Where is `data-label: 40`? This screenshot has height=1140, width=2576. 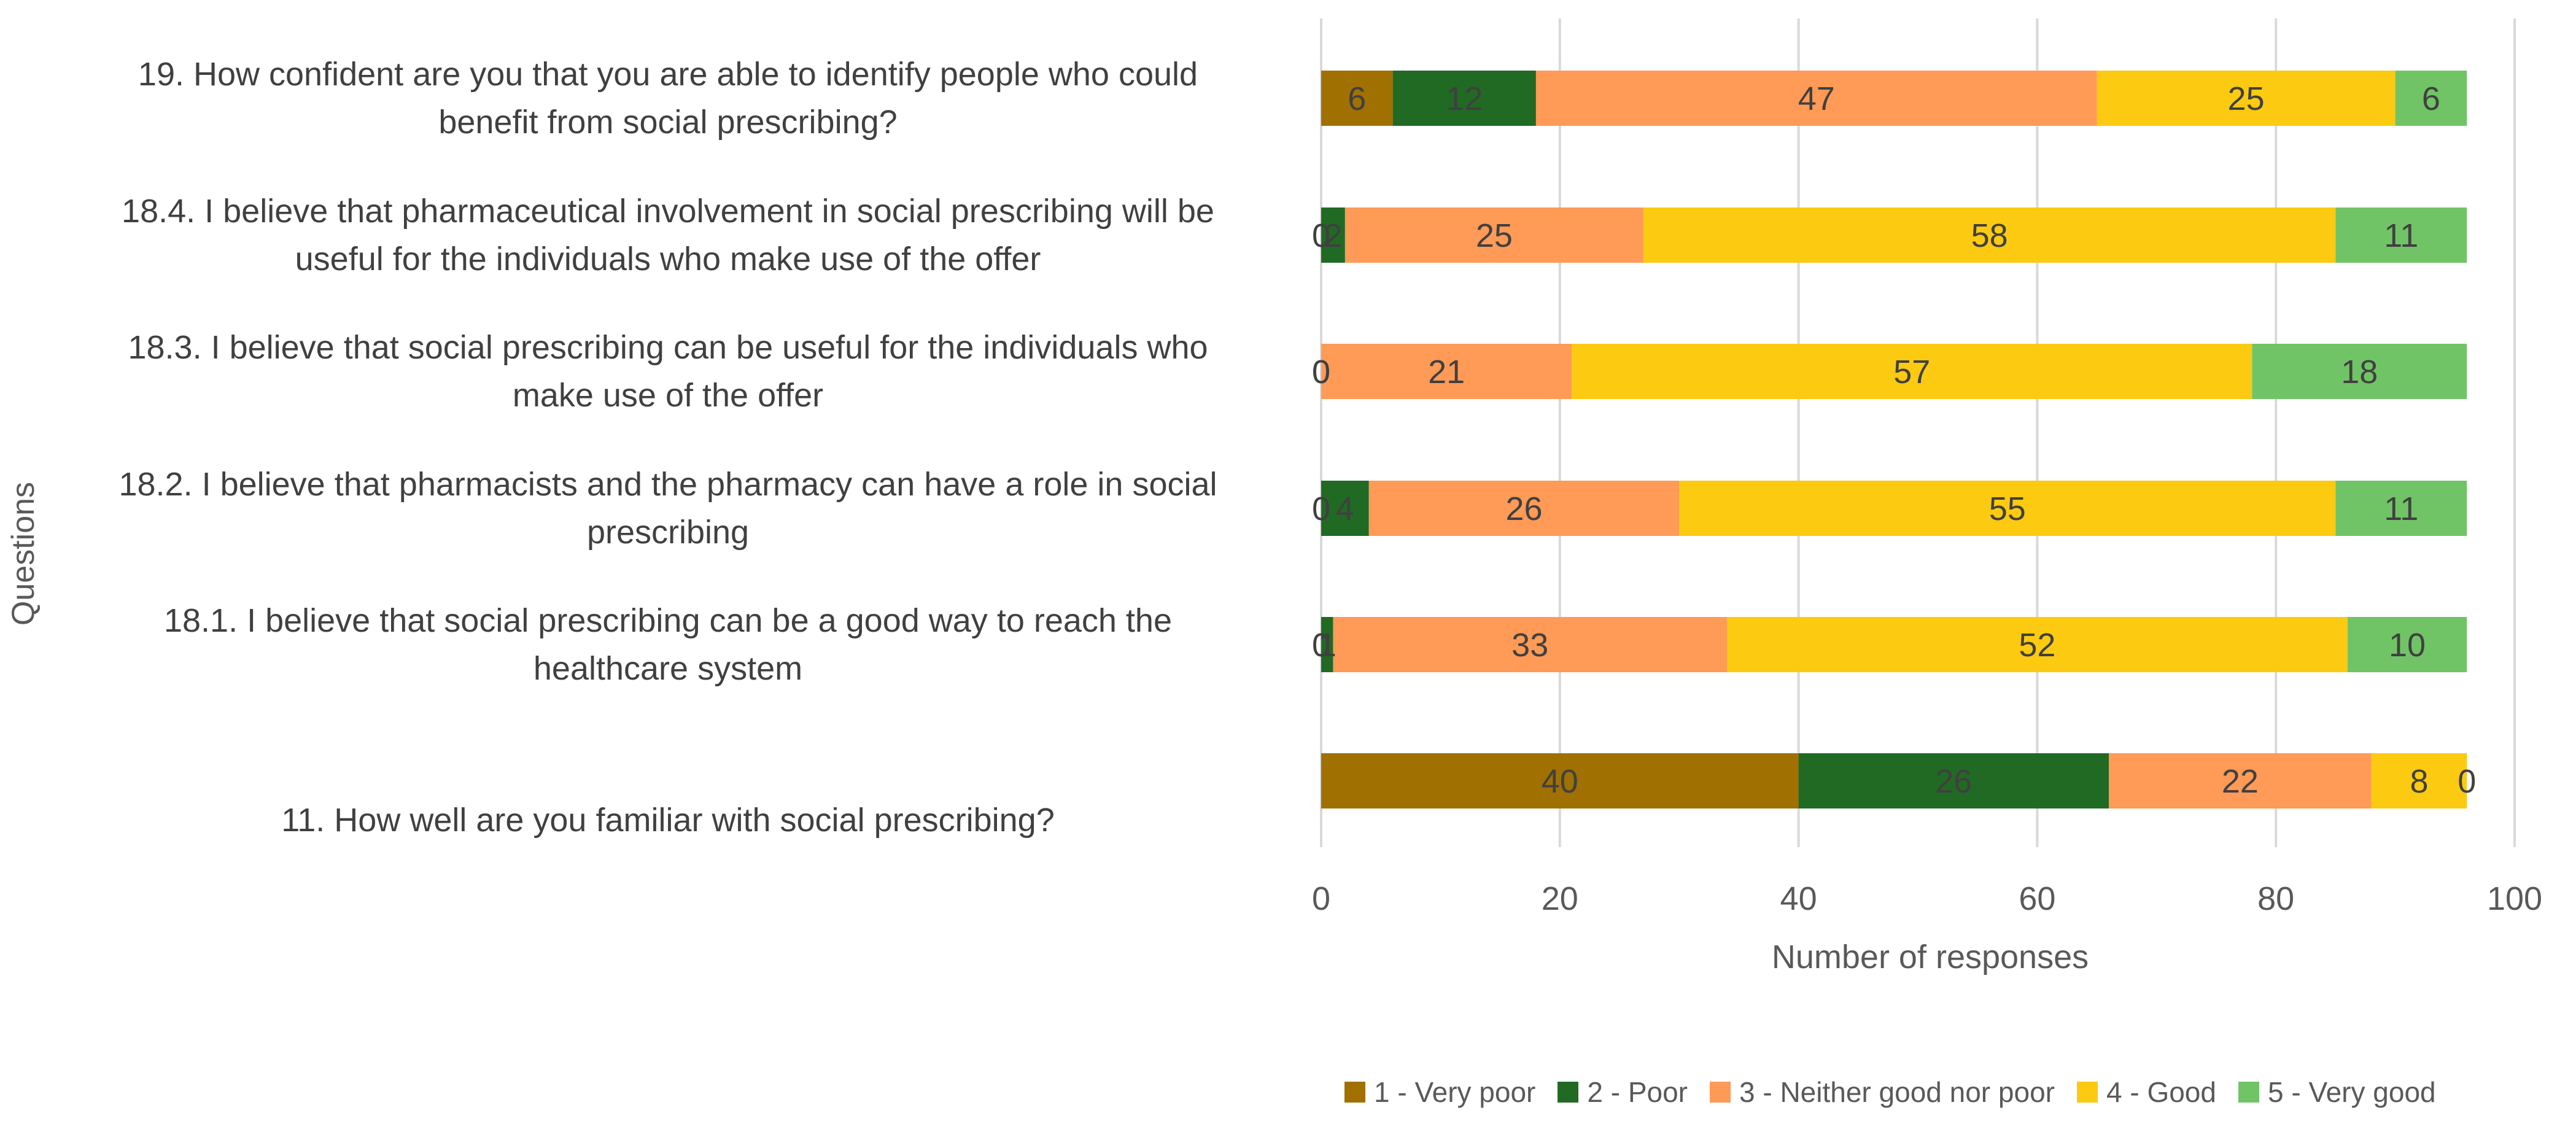
data-label: 40 is located at coordinates (1560, 781).